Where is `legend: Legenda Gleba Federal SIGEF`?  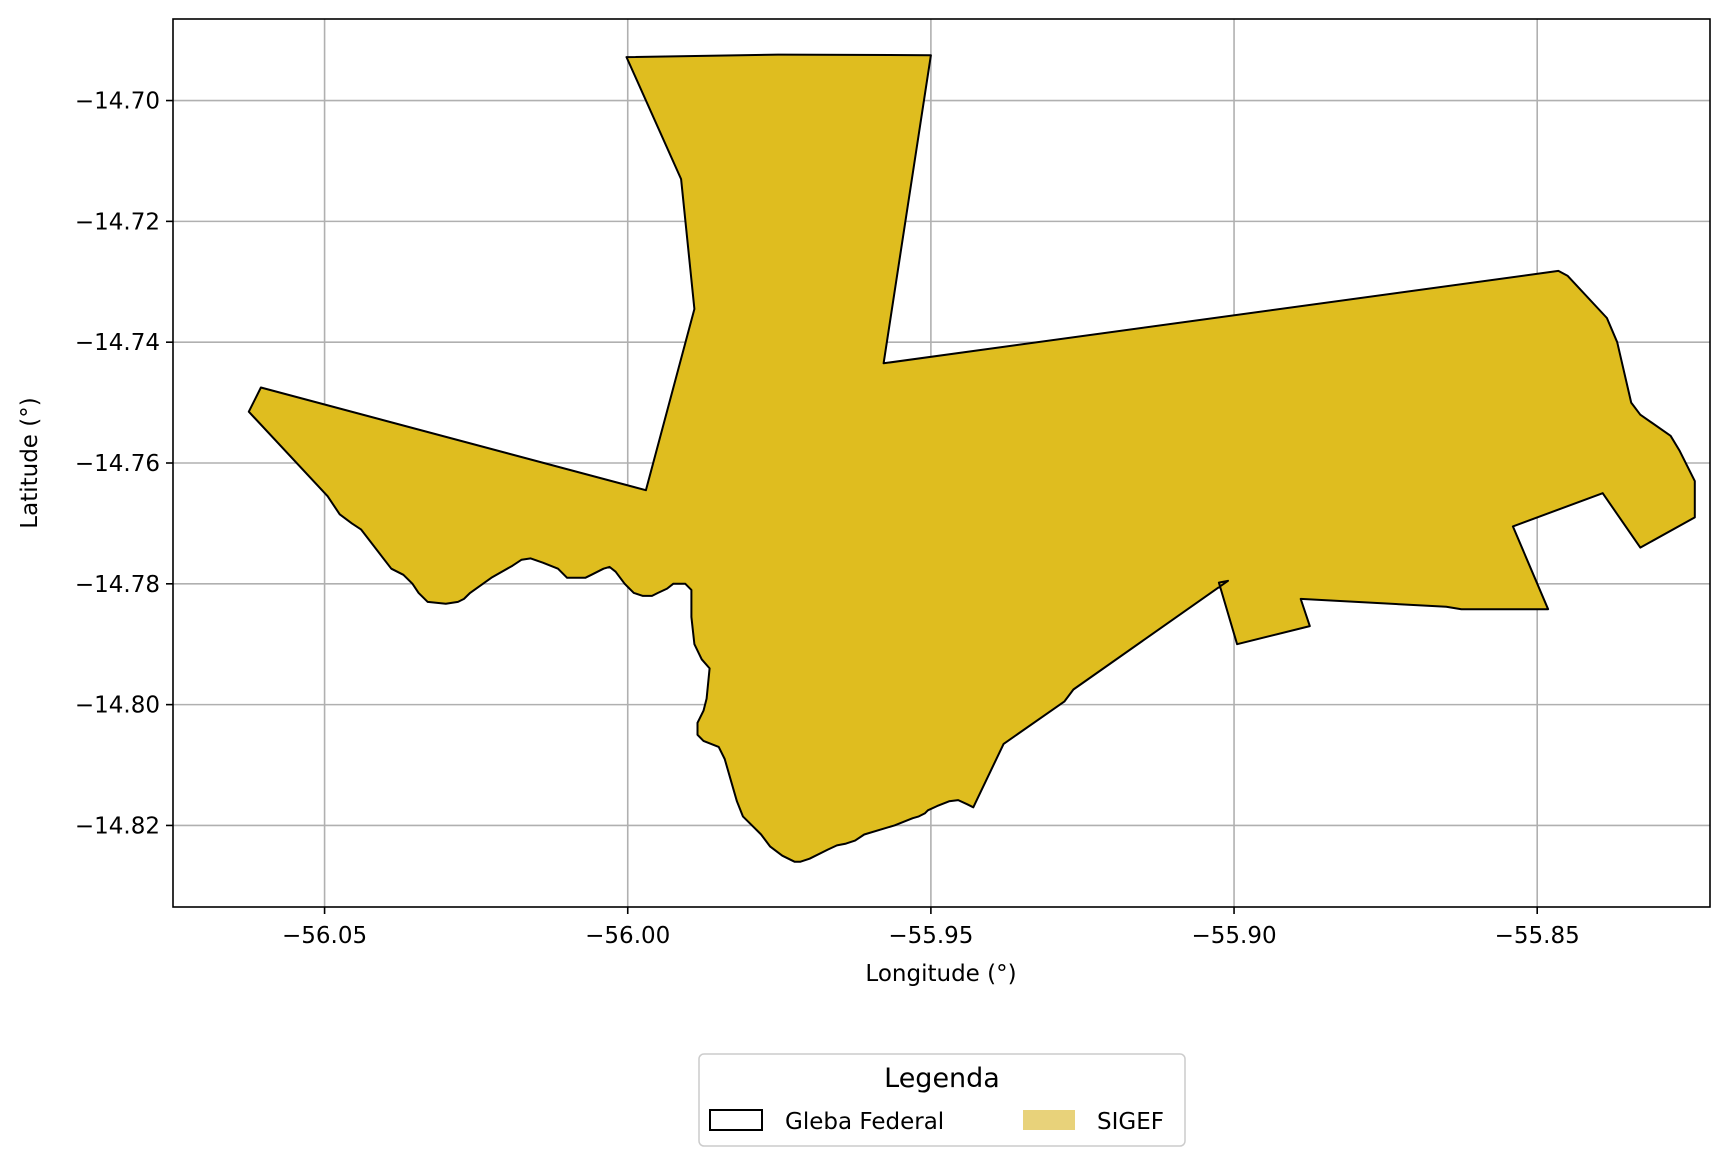
legend: Legenda Gleba Federal SIGEF is located at coordinates (942, 1100).